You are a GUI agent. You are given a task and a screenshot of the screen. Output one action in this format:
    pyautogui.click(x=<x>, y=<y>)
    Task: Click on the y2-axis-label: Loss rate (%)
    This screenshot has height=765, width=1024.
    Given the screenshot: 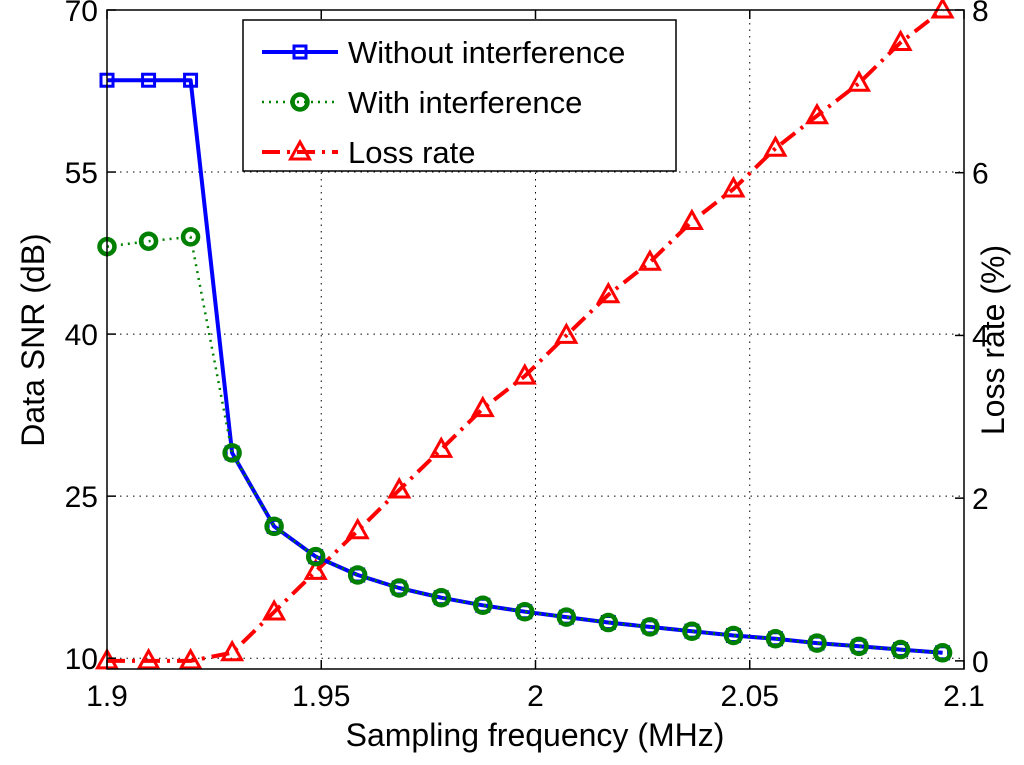 What is the action you would take?
    pyautogui.click(x=993, y=340)
    